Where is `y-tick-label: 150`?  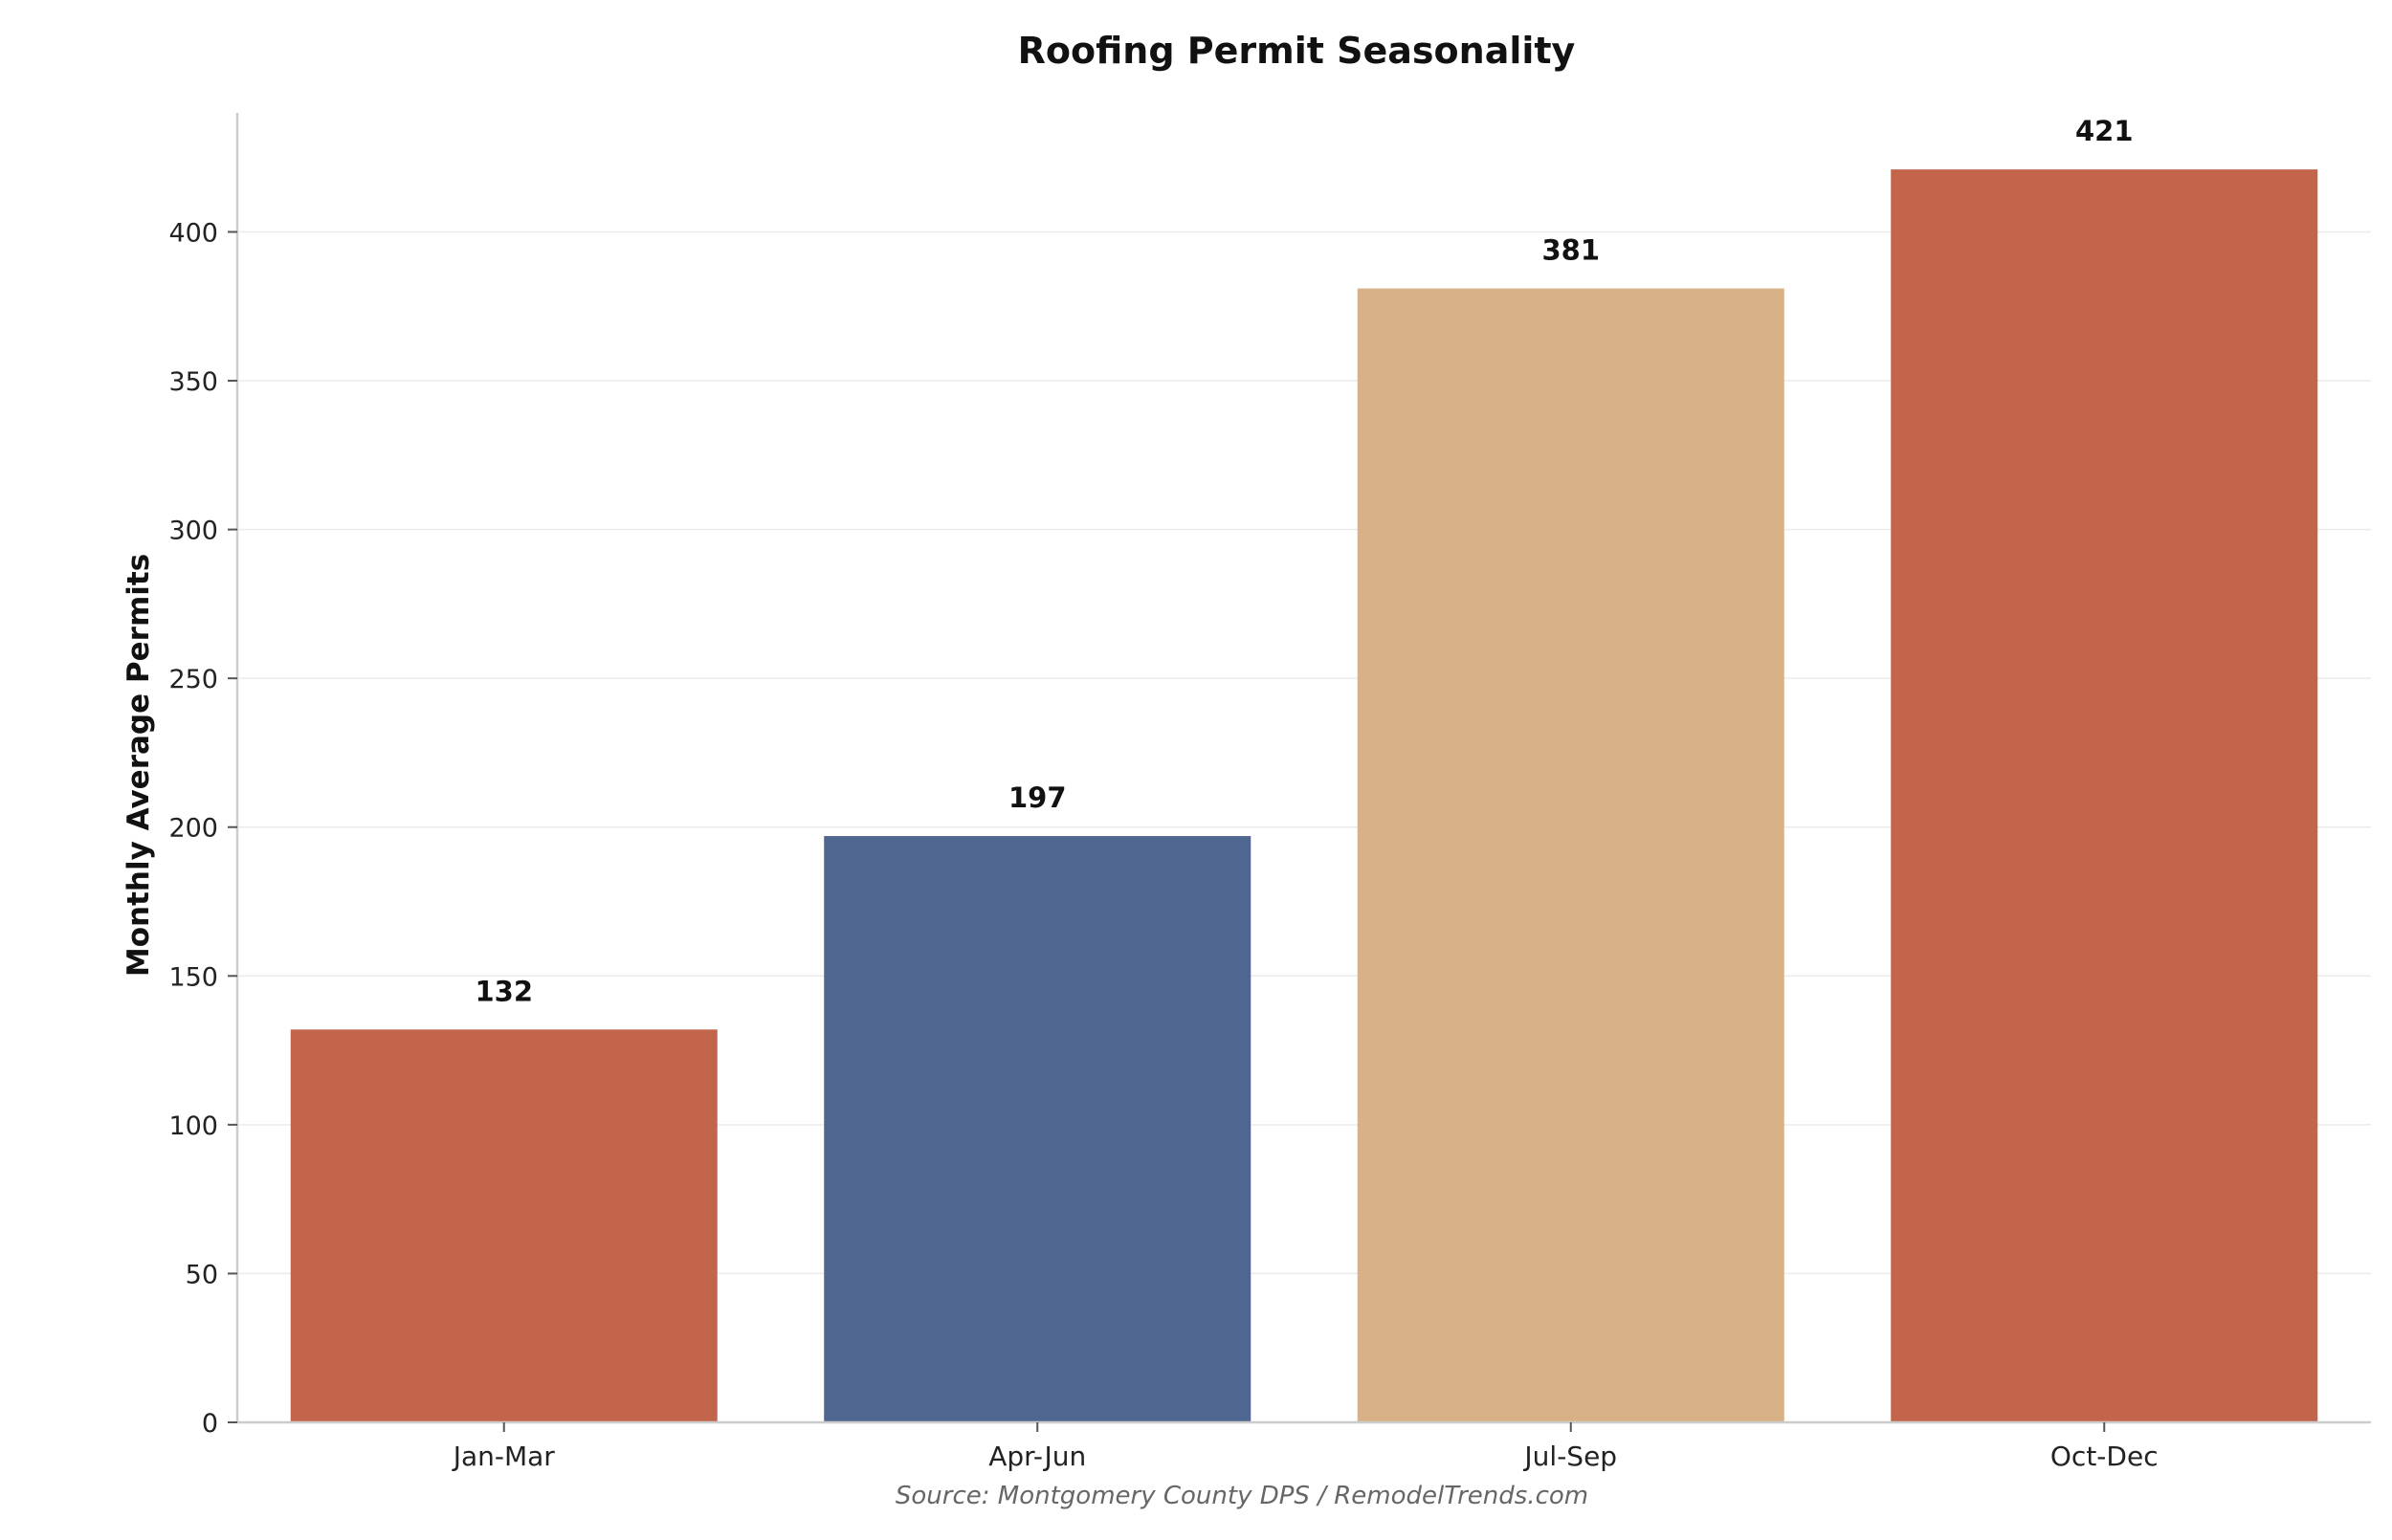 y-tick-label: 150 is located at coordinates (193, 977).